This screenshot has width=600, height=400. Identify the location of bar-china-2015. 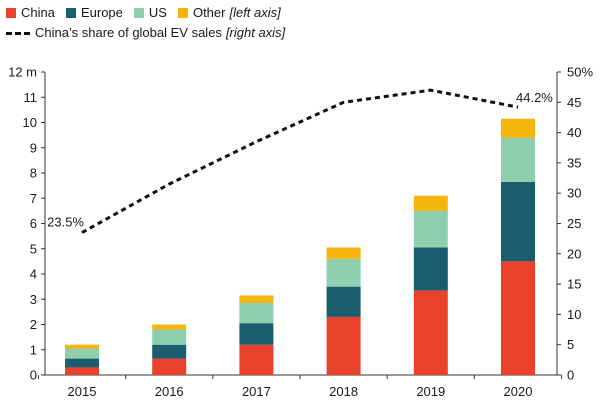
(82, 371).